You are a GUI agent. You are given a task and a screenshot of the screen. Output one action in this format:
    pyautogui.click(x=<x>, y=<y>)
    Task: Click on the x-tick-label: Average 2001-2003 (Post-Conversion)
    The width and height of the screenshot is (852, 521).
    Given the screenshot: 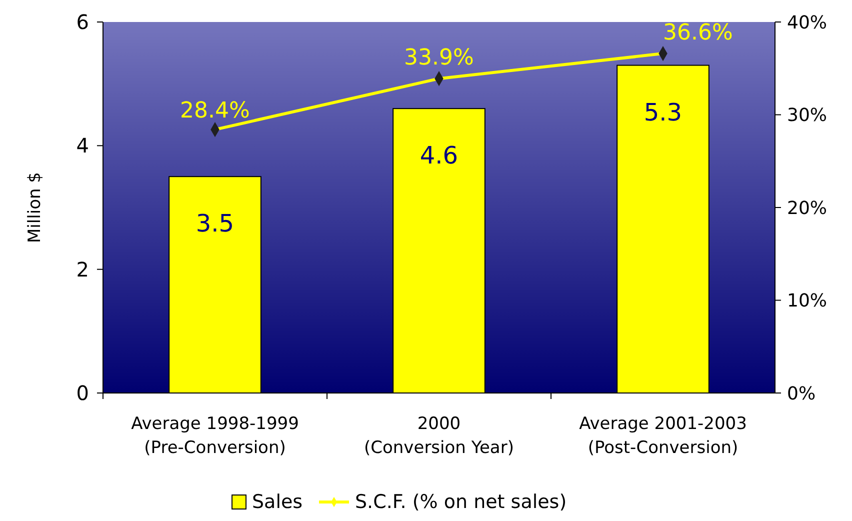 What is the action you would take?
    pyautogui.click(x=663, y=436)
    